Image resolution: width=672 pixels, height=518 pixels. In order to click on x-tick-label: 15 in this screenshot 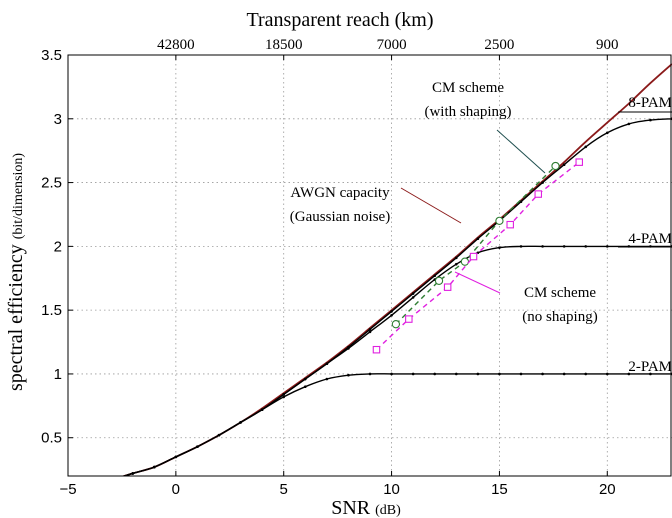, I will do `click(499, 489)`.